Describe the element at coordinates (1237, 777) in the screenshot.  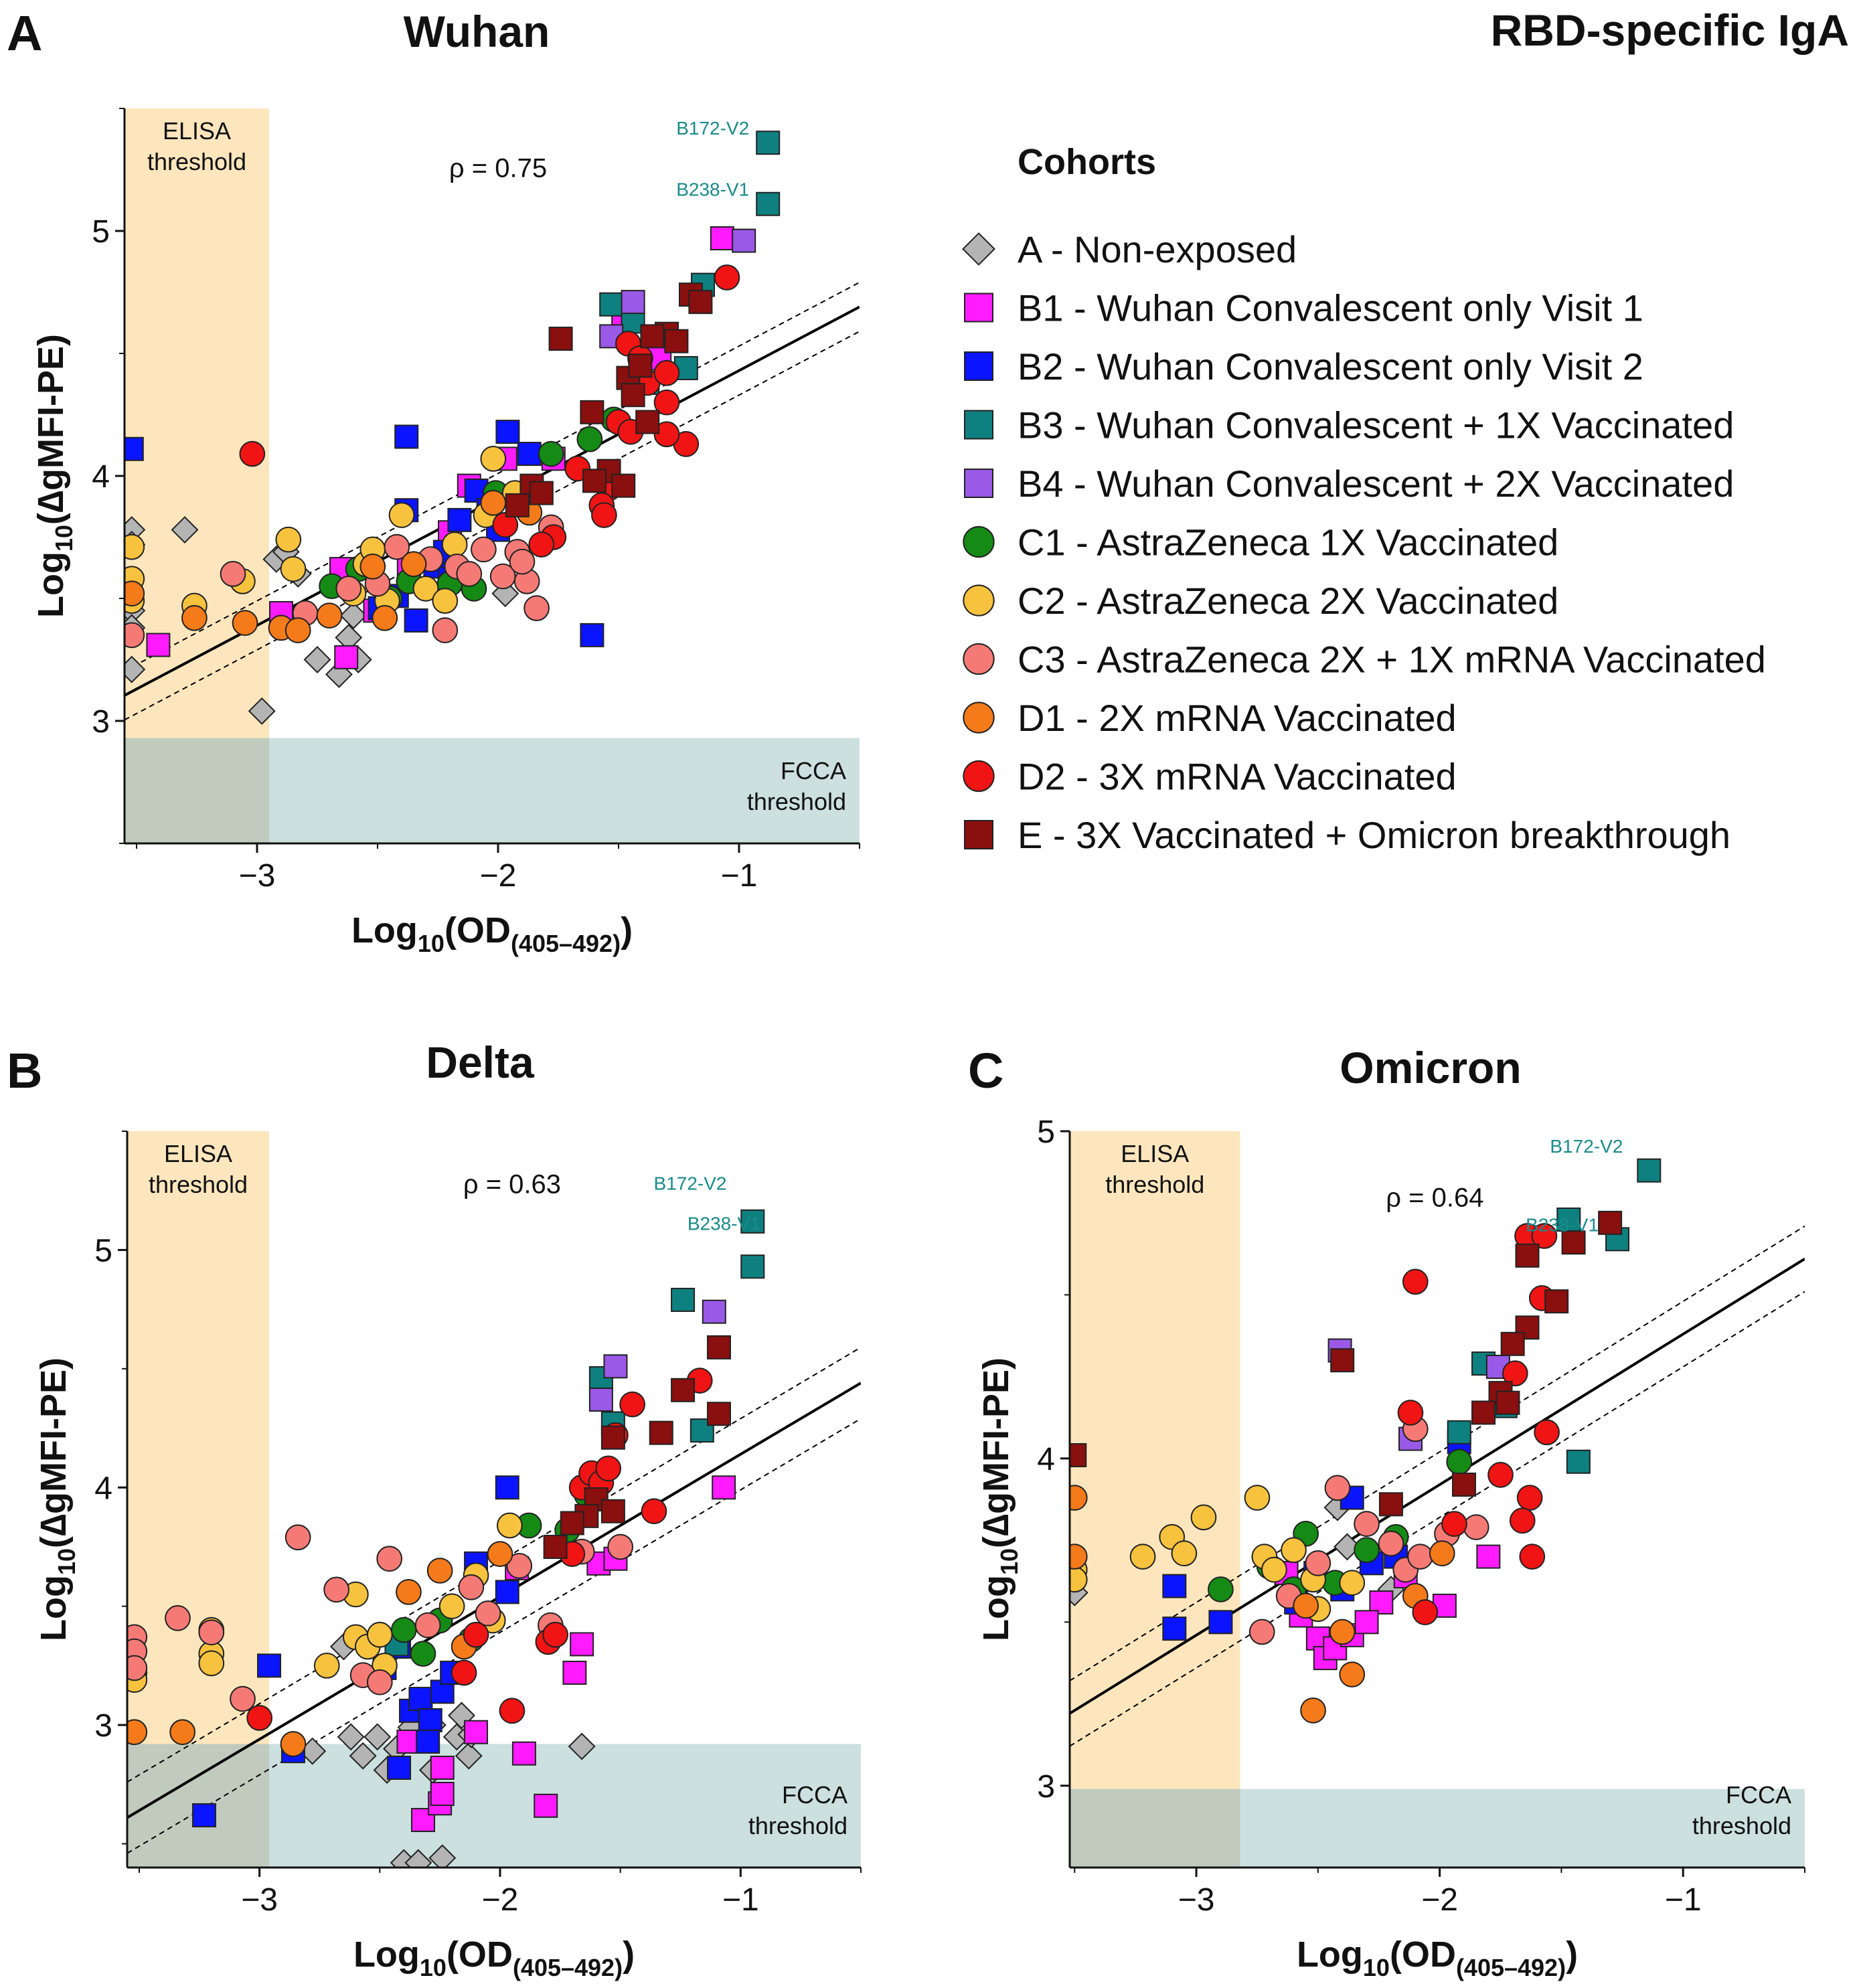
I see `legend-label: D2 - 3X mRNA Vaccinated` at that location.